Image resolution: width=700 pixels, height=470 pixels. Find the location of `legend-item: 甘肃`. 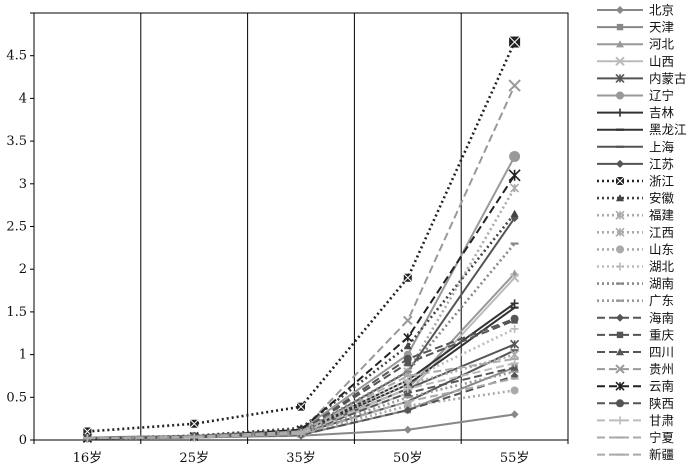

legend-item: 甘肃 is located at coordinates (635, 420).